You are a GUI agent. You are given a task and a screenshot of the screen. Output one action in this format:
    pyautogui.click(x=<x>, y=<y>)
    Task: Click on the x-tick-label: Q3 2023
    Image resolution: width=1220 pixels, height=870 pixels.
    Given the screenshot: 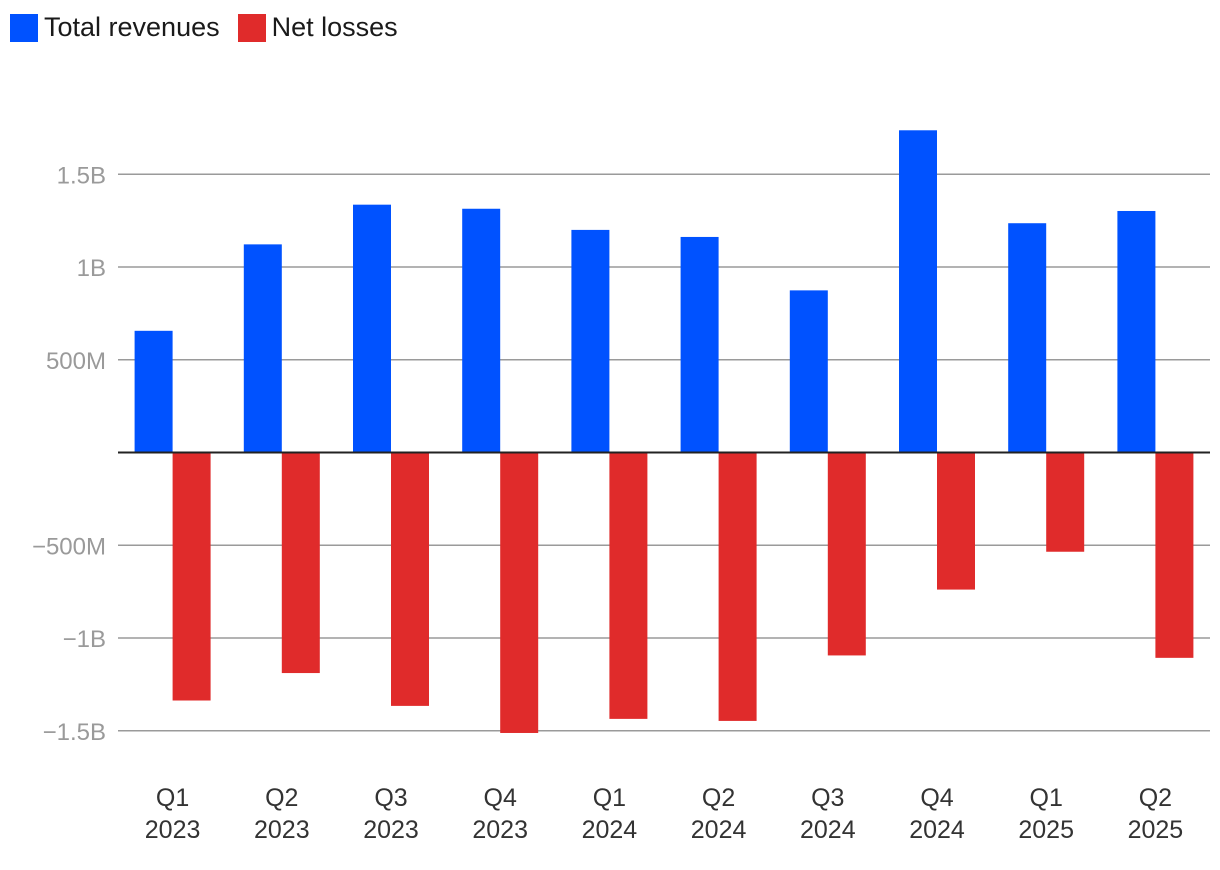 What is the action you would take?
    pyautogui.click(x=391, y=814)
    